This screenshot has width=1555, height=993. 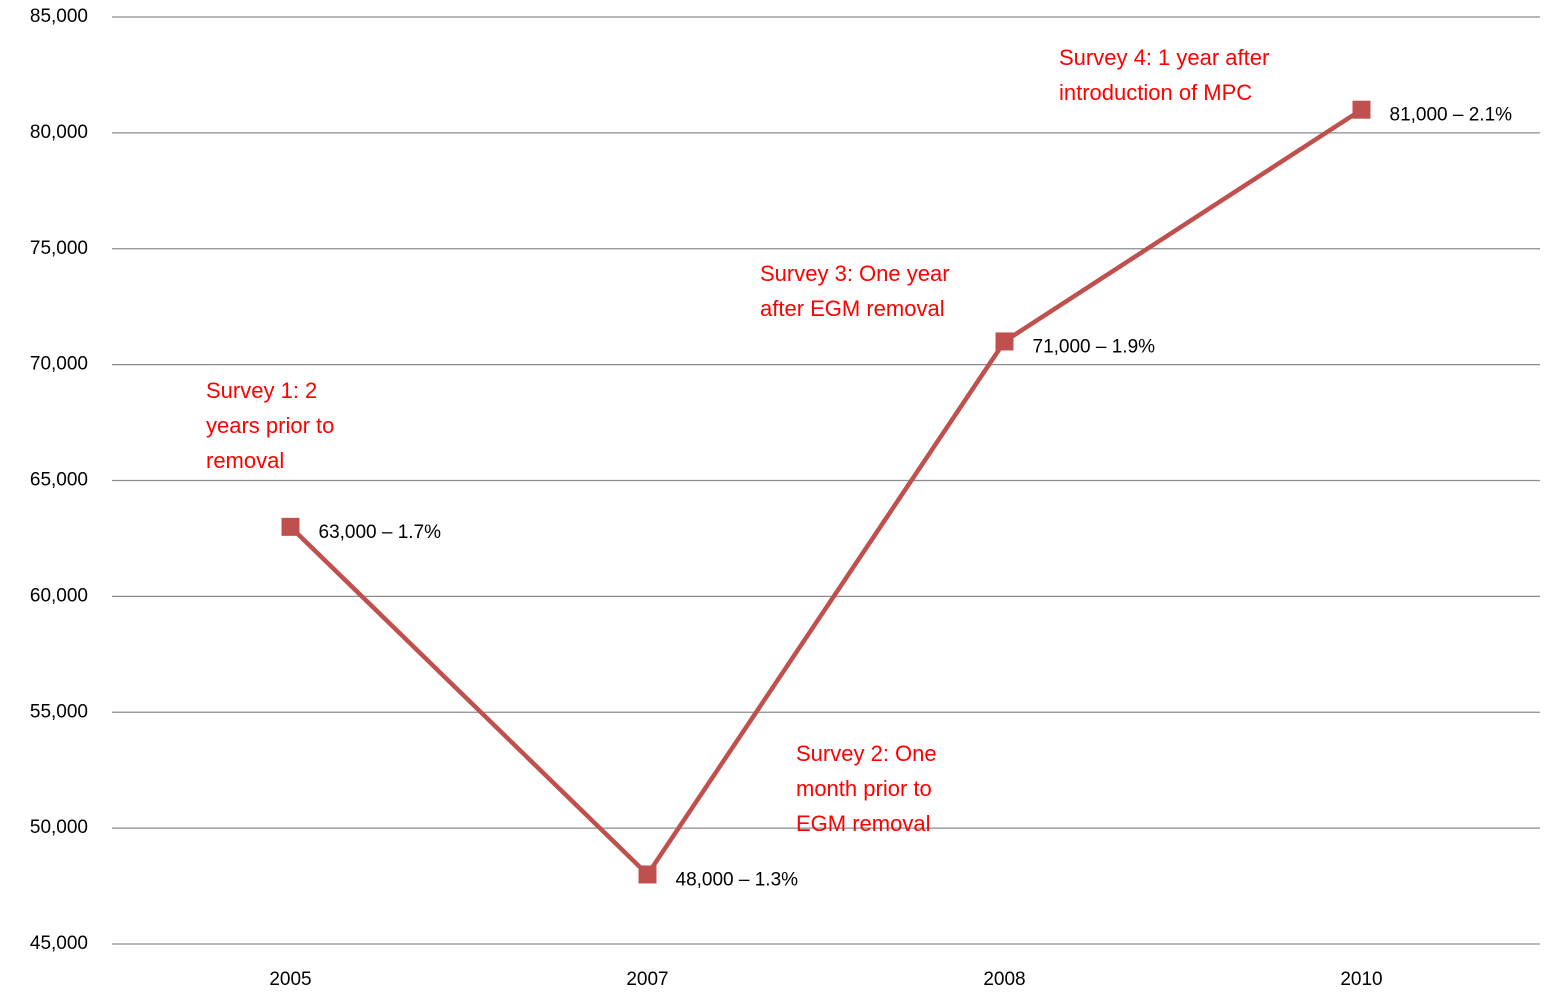 What do you see at coordinates (1451, 115) in the screenshot?
I see `data-label: 81,000 – 2.1%` at bounding box center [1451, 115].